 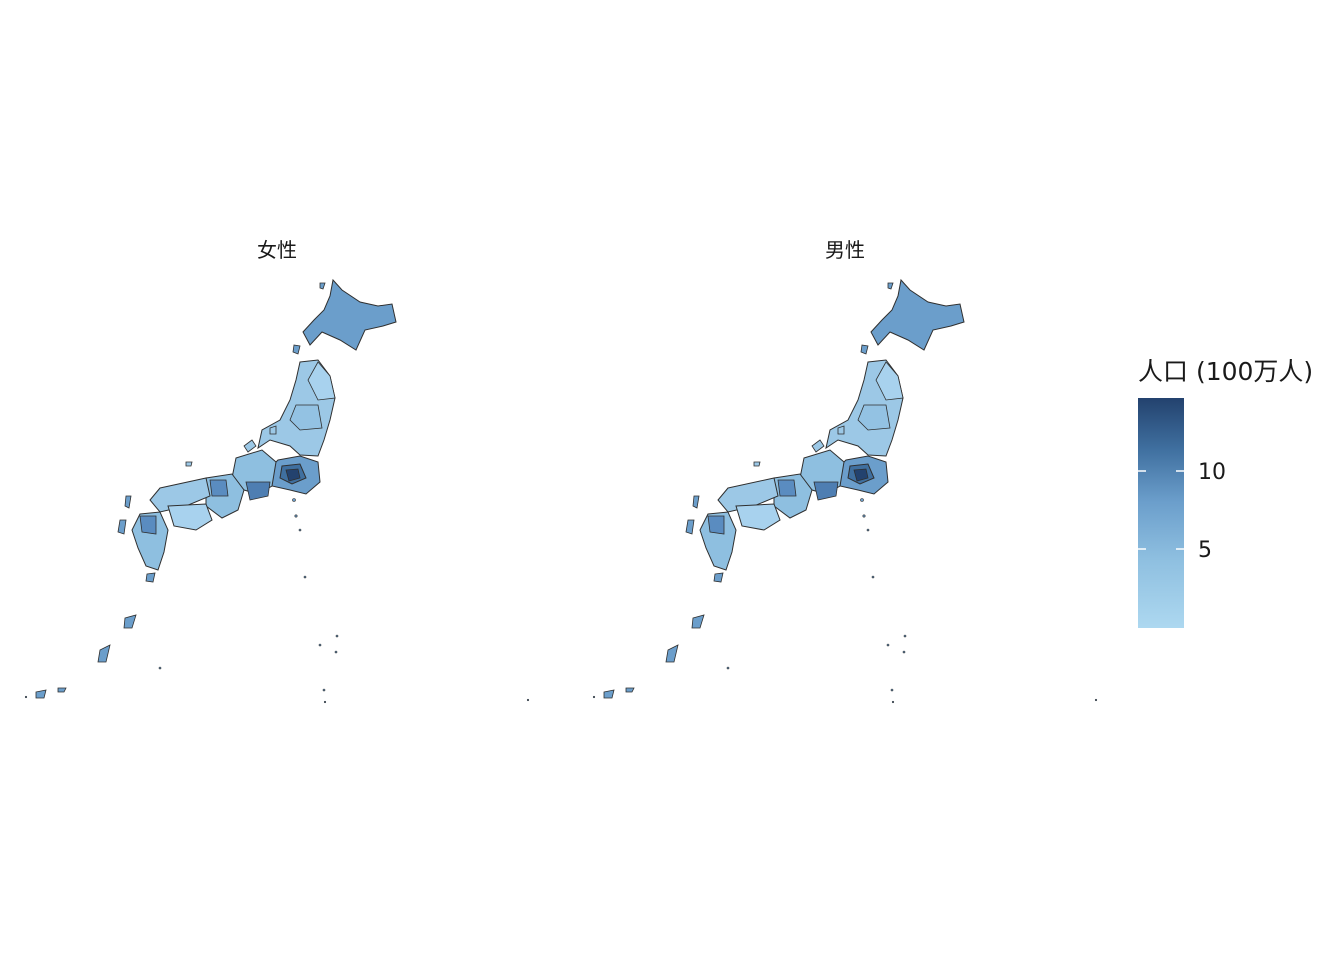 I want to click on legend-tick-label-5: 5, so click(x=1205, y=550).